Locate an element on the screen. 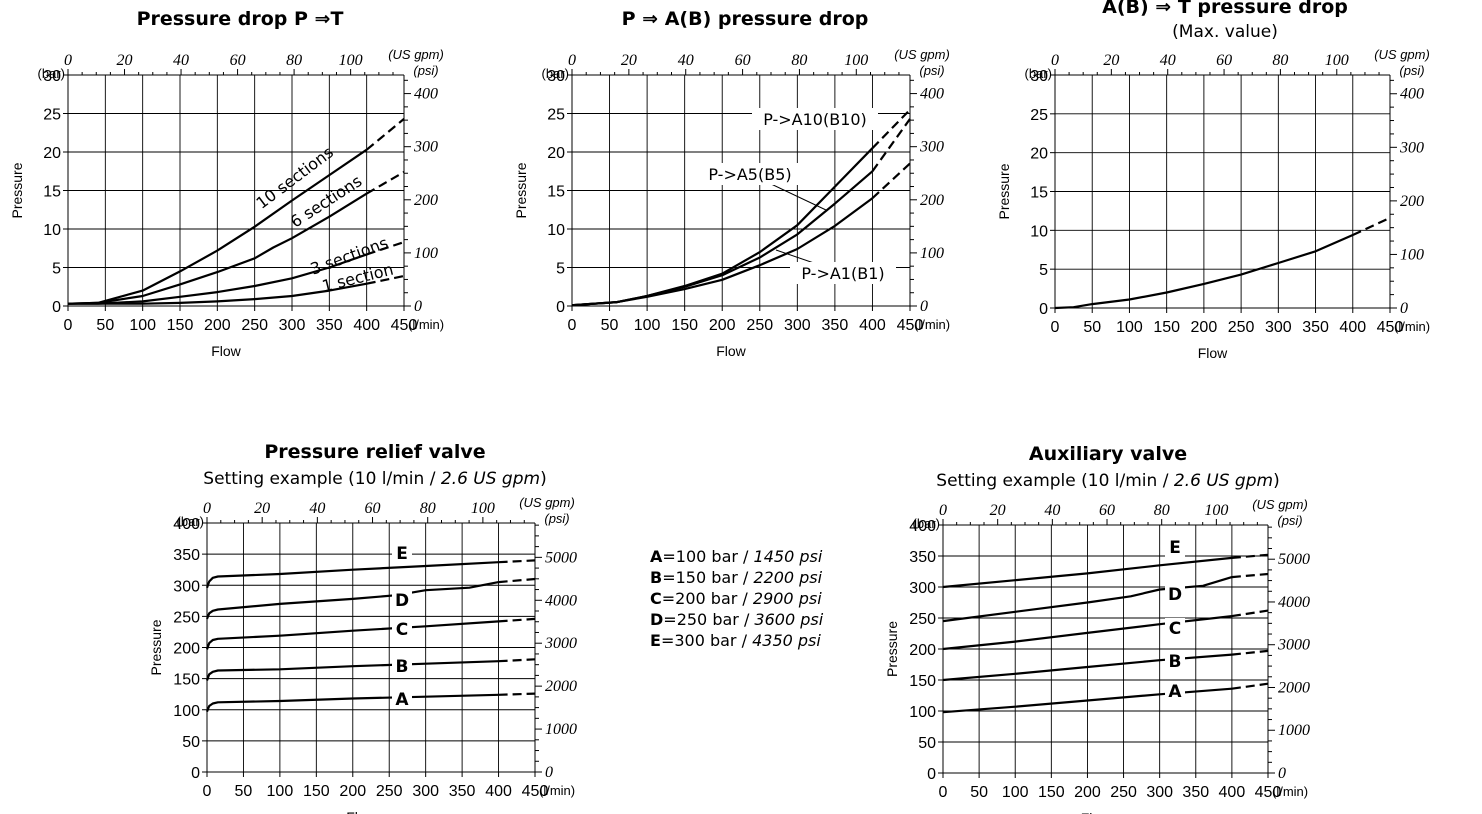 The height and width of the screenshot is (814, 1482). legend-psi: 3600 psi is located at coordinates (788, 619).